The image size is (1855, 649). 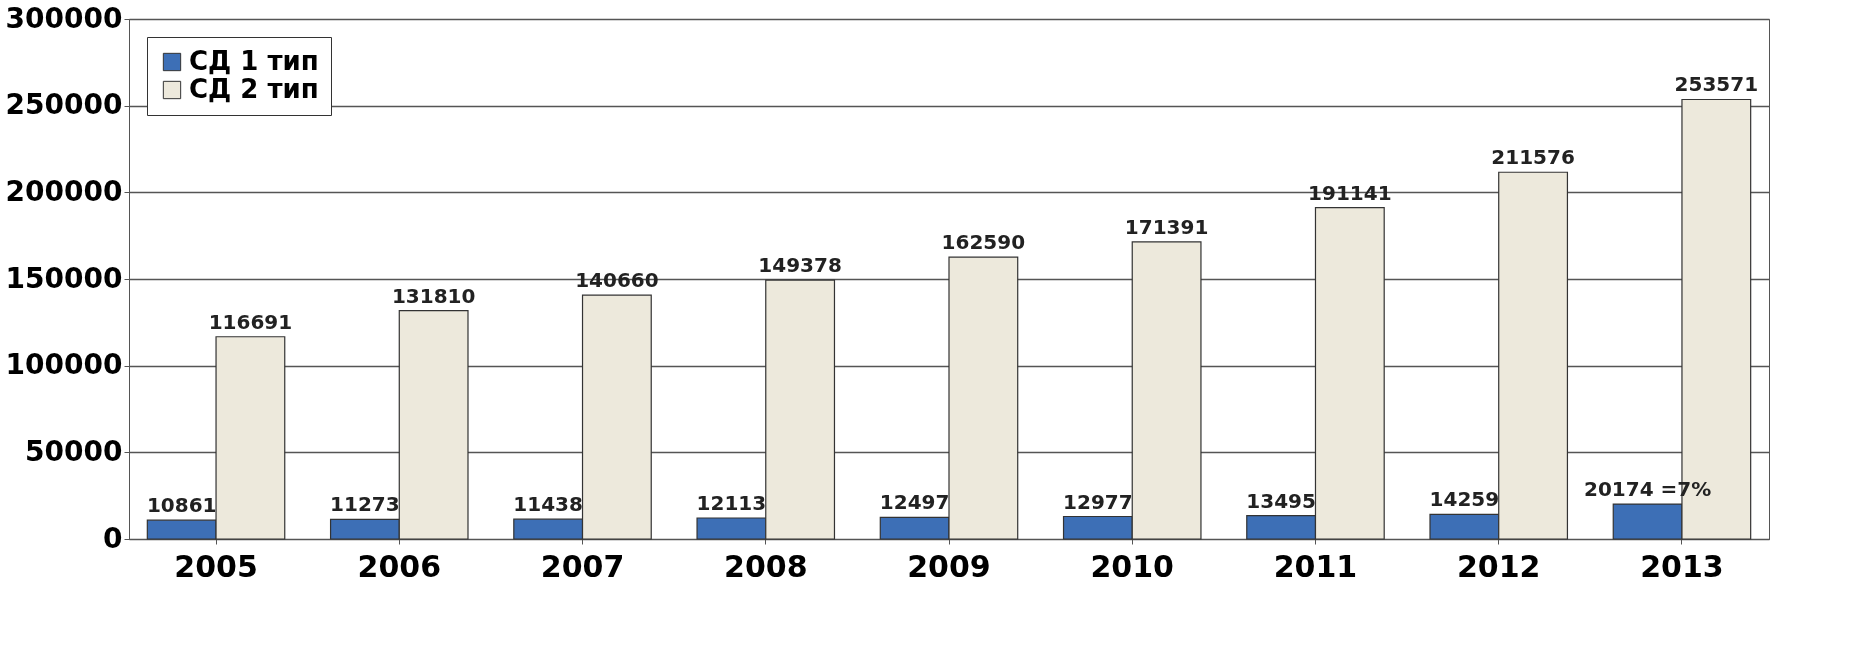 I want to click on data-label: 211576, so click(x=1533, y=157).